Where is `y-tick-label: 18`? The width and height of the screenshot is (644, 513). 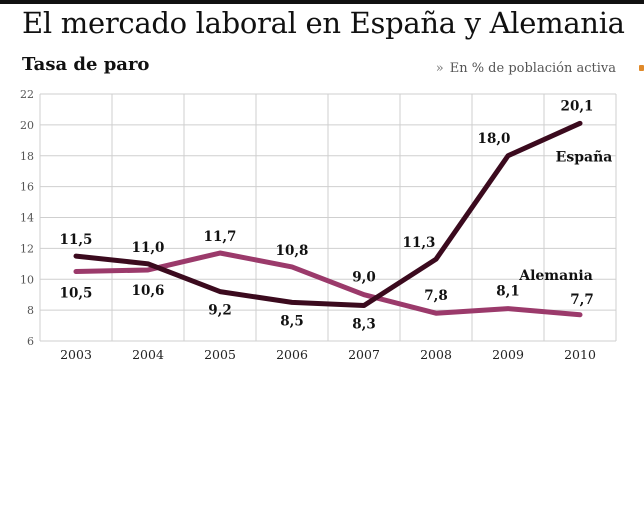 y-tick-label: 18 is located at coordinates (27, 156).